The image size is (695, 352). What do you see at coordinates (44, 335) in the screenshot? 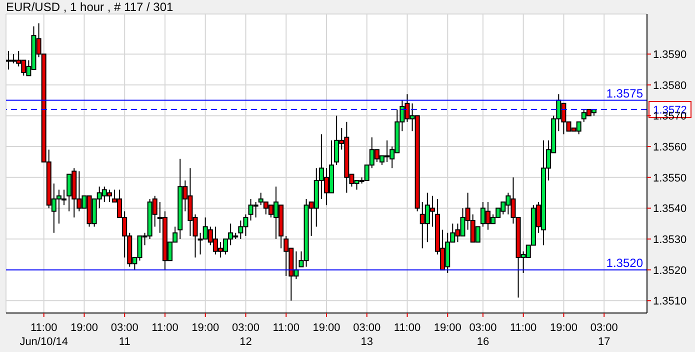
I see `x-tick-label: 11:00 Jun/10/14` at bounding box center [44, 335].